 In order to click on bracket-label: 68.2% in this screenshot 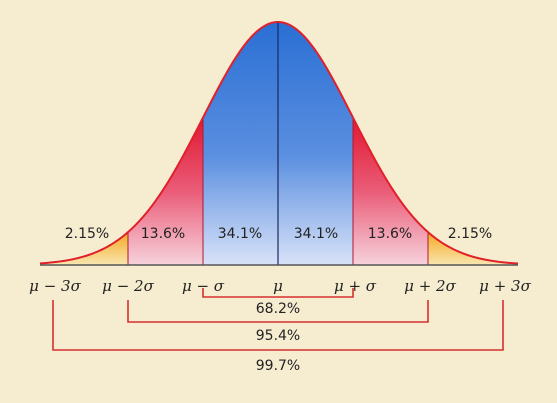, I will do `click(278, 309)`.